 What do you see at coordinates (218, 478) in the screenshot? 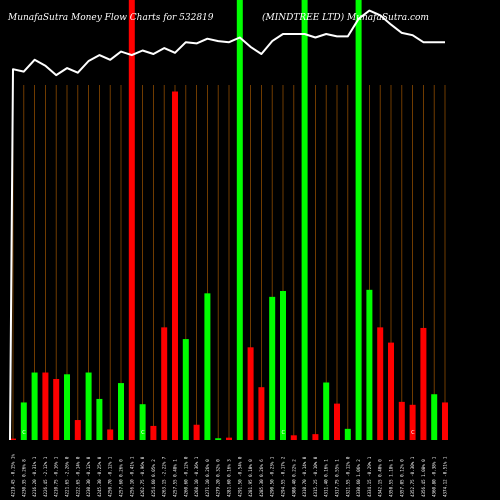
I see `x-tick-label: 4279.20 0.32% 0` at bounding box center [218, 478].